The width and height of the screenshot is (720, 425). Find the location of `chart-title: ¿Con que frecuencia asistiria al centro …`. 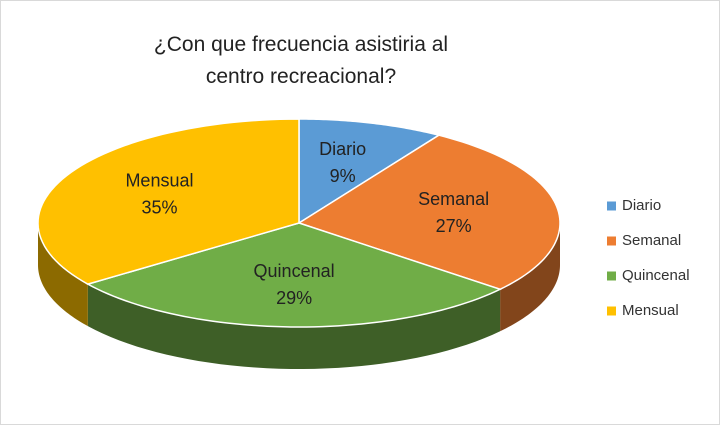

chart-title: ¿Con que frecuencia asistiria al centro … is located at coordinates (301, 60).